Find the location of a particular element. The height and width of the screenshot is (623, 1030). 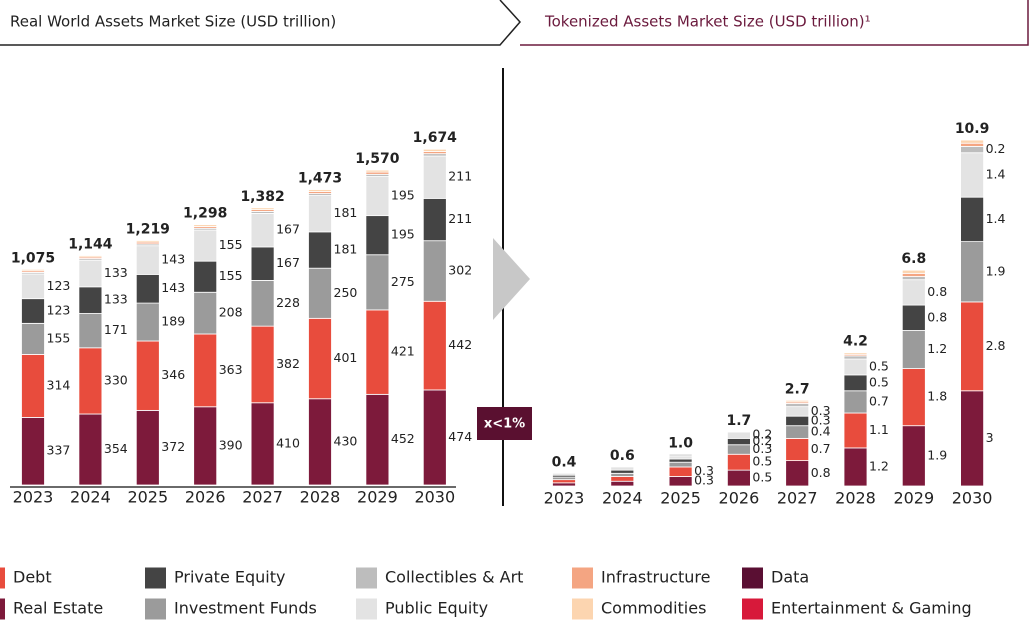

segment-label: 1.2 is located at coordinates (937, 348).